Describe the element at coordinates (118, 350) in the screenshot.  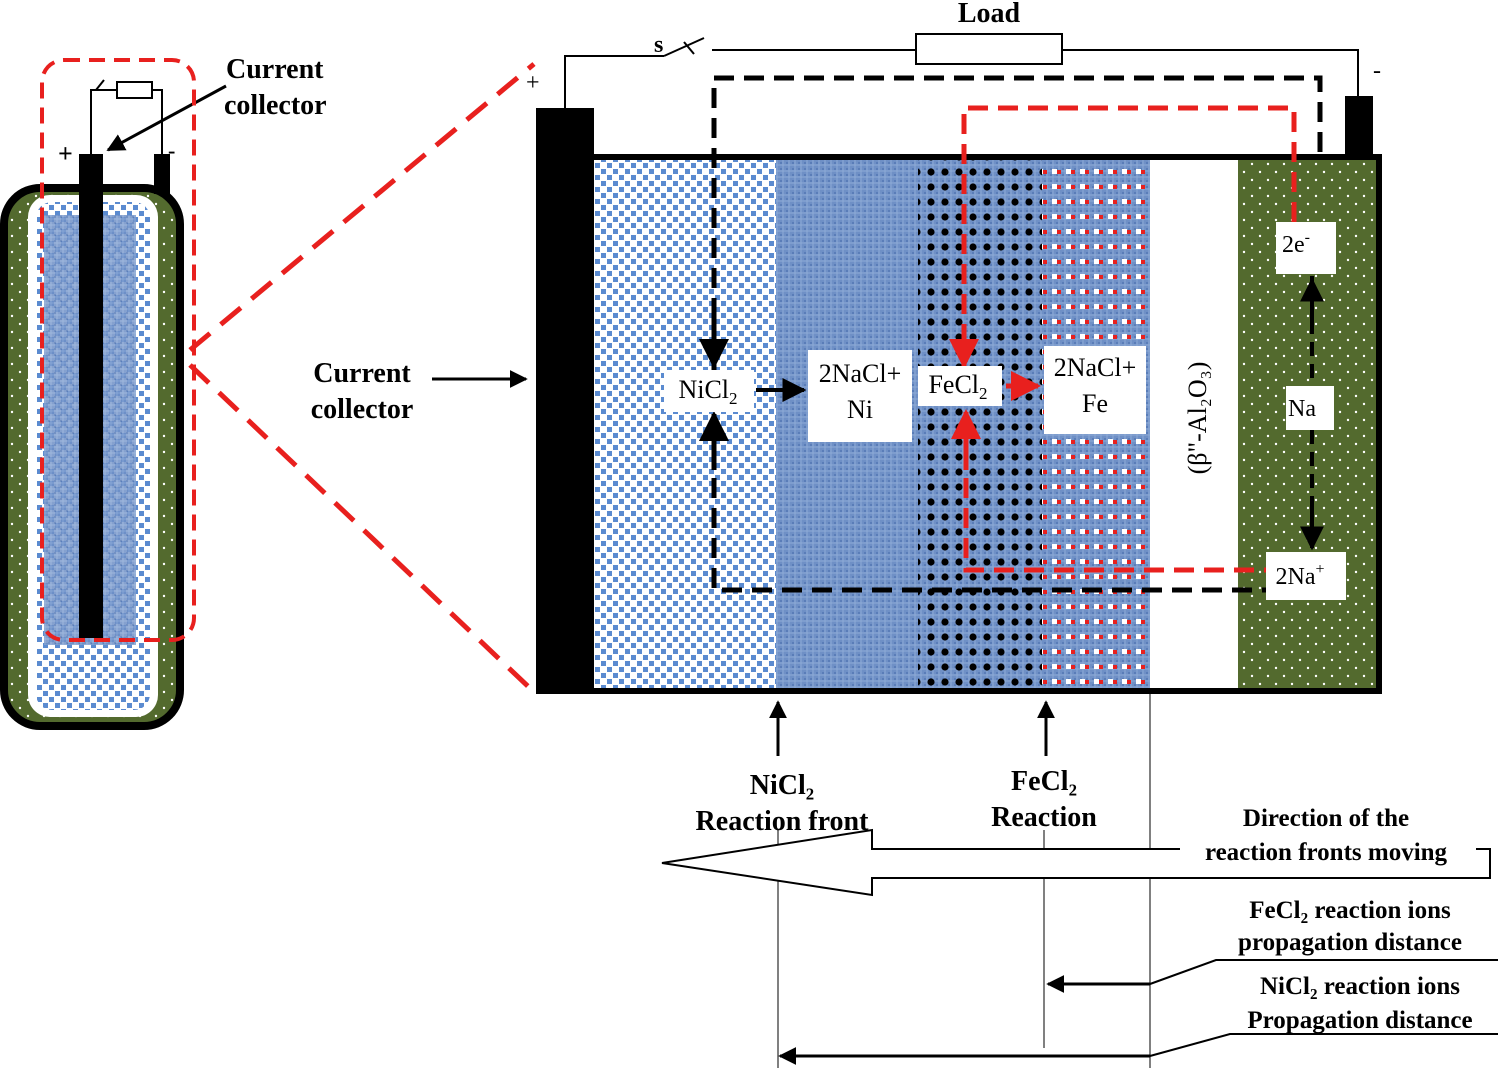
I see `zoom-box` at that location.